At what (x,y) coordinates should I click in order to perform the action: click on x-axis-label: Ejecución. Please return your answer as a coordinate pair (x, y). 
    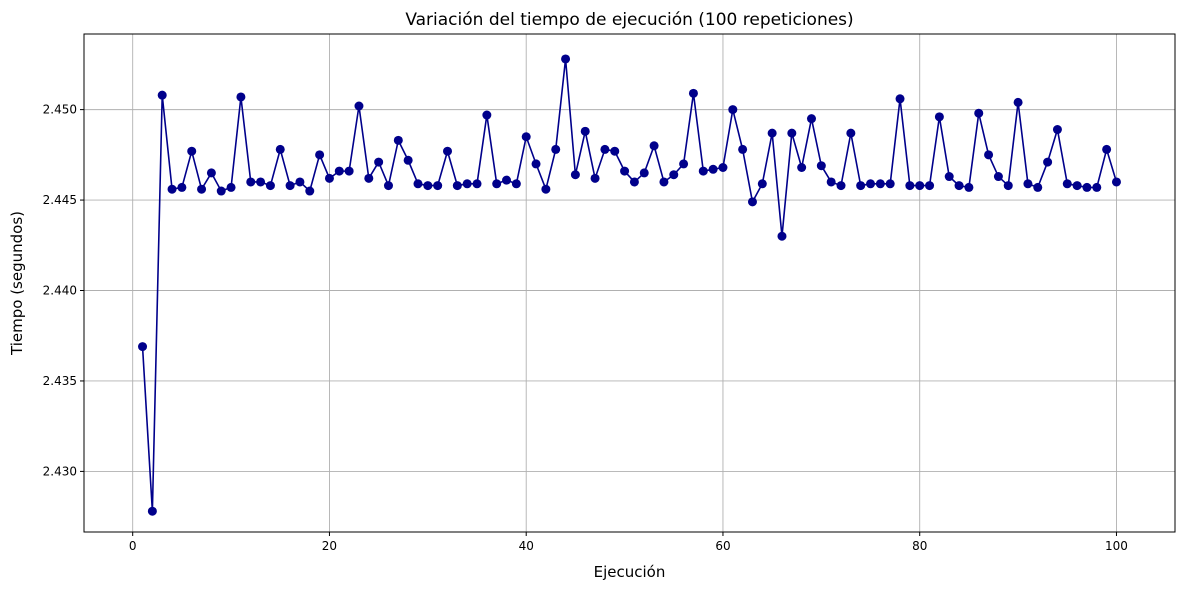
    Looking at the image, I should click on (630, 572).